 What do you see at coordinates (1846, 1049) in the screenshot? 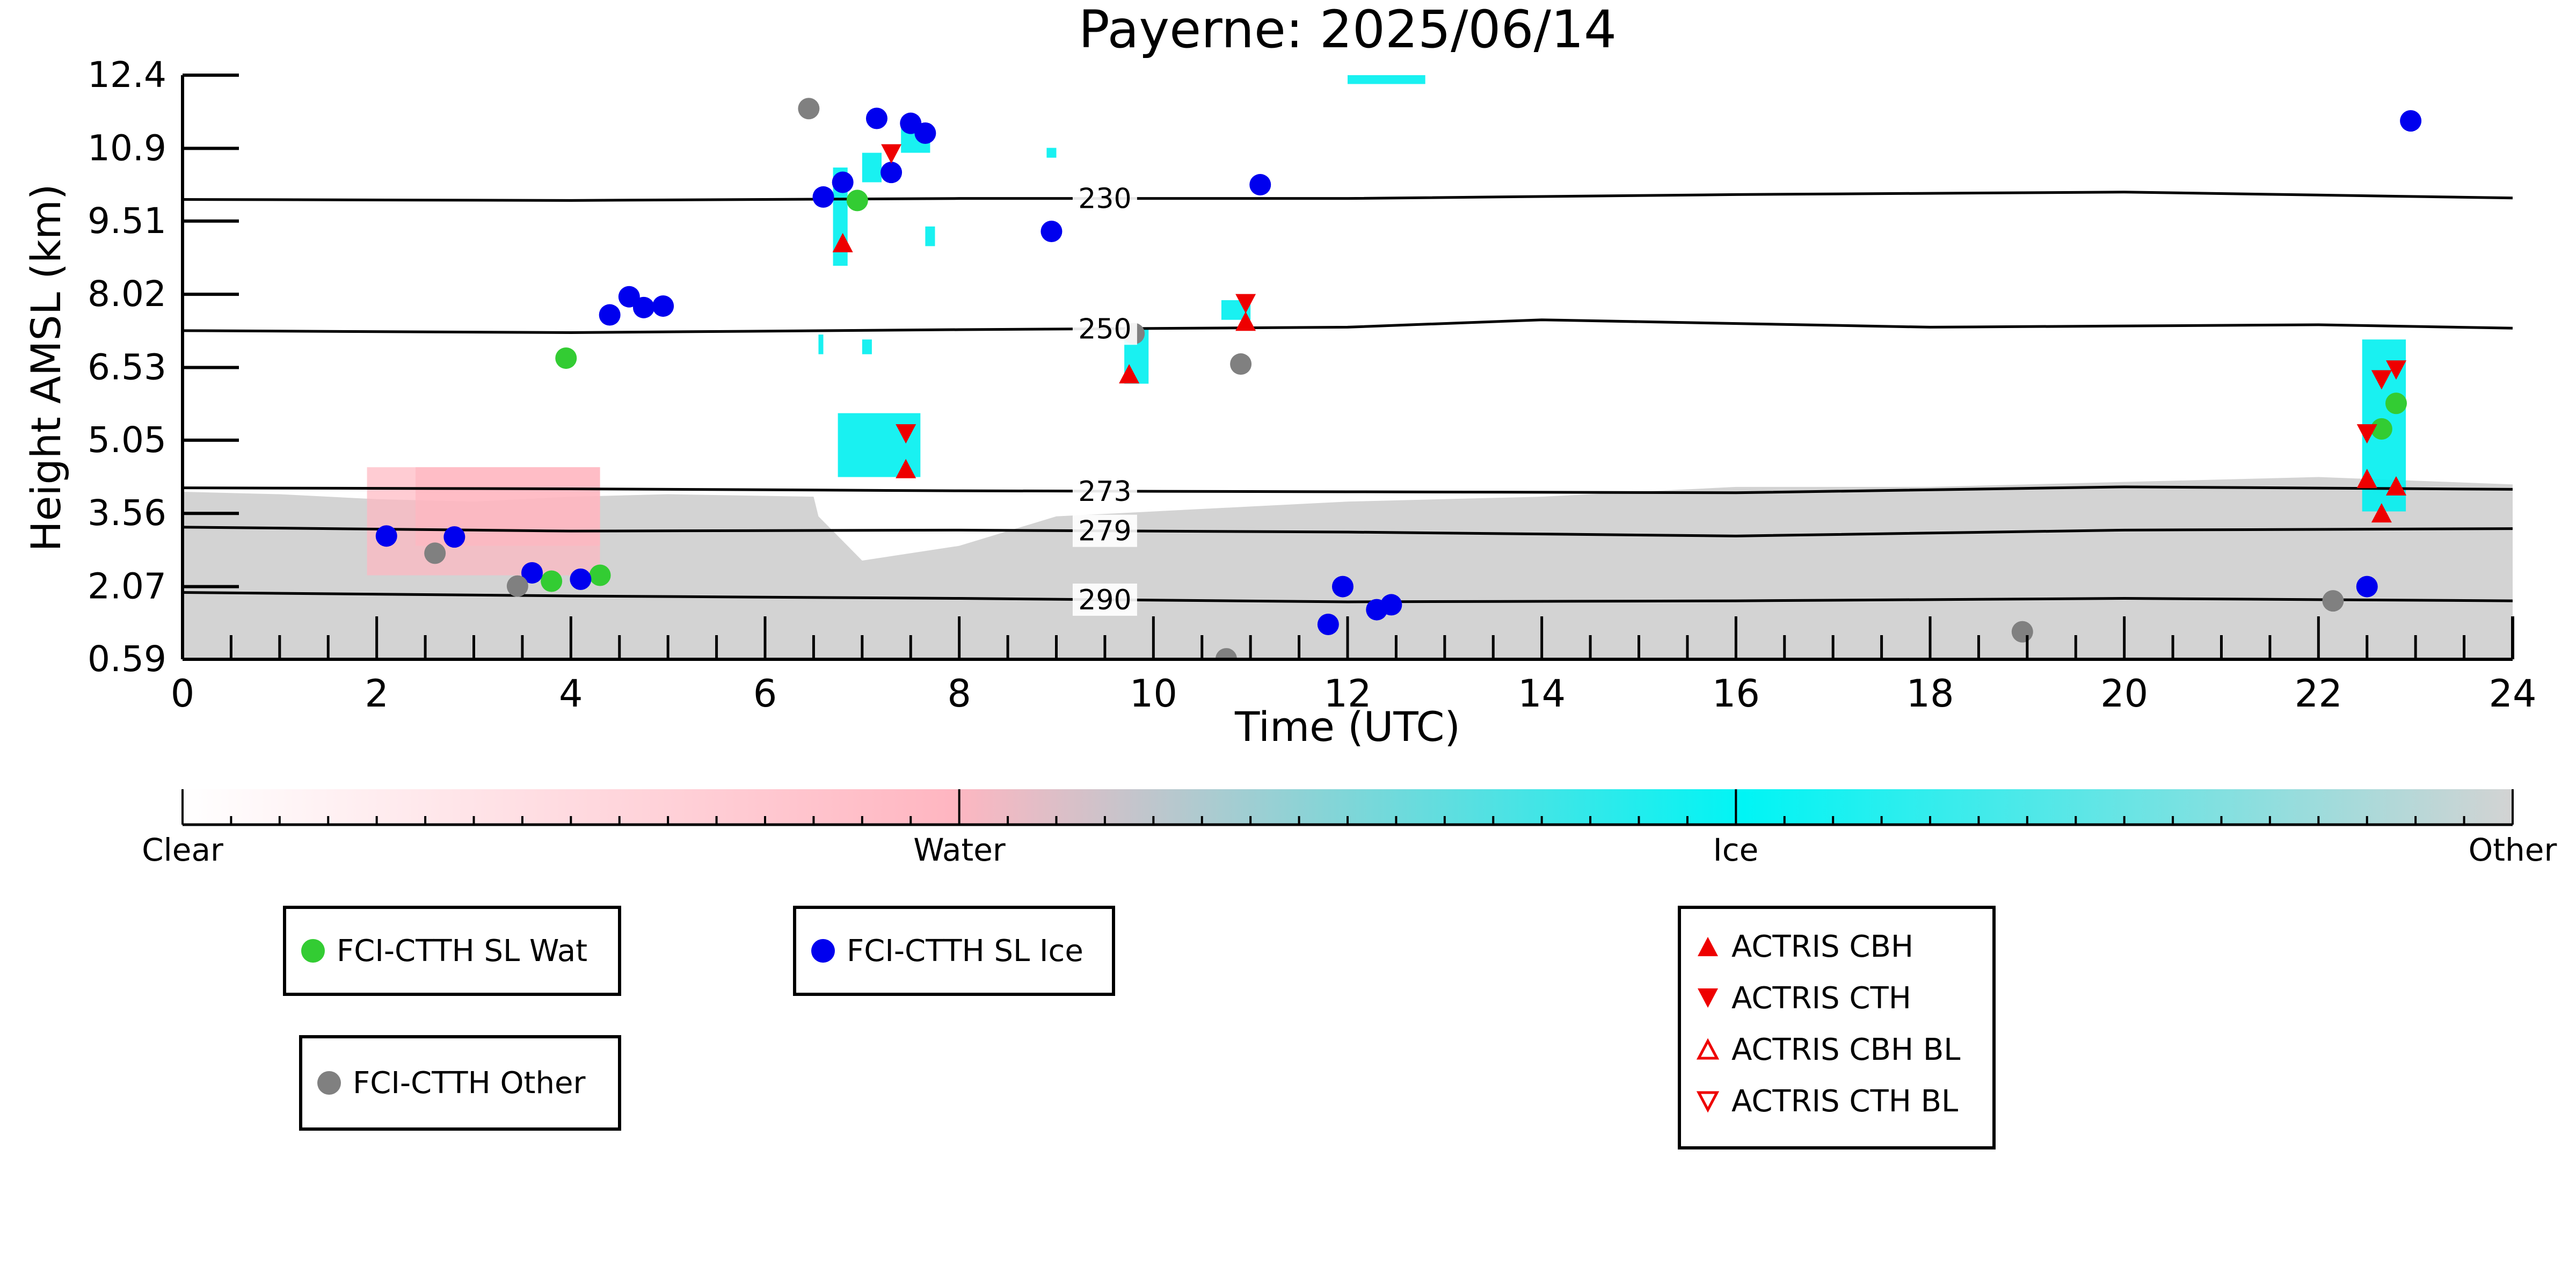
I see `legend-label-cbh-bl: ACTRIS CBH BL` at bounding box center [1846, 1049].